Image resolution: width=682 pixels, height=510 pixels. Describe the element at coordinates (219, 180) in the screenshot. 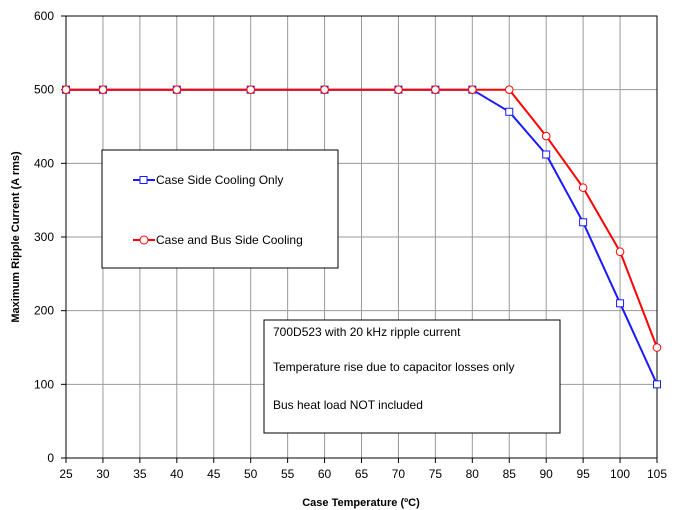

I see `legend-label-case-side: Case Side Cooling Only` at that location.